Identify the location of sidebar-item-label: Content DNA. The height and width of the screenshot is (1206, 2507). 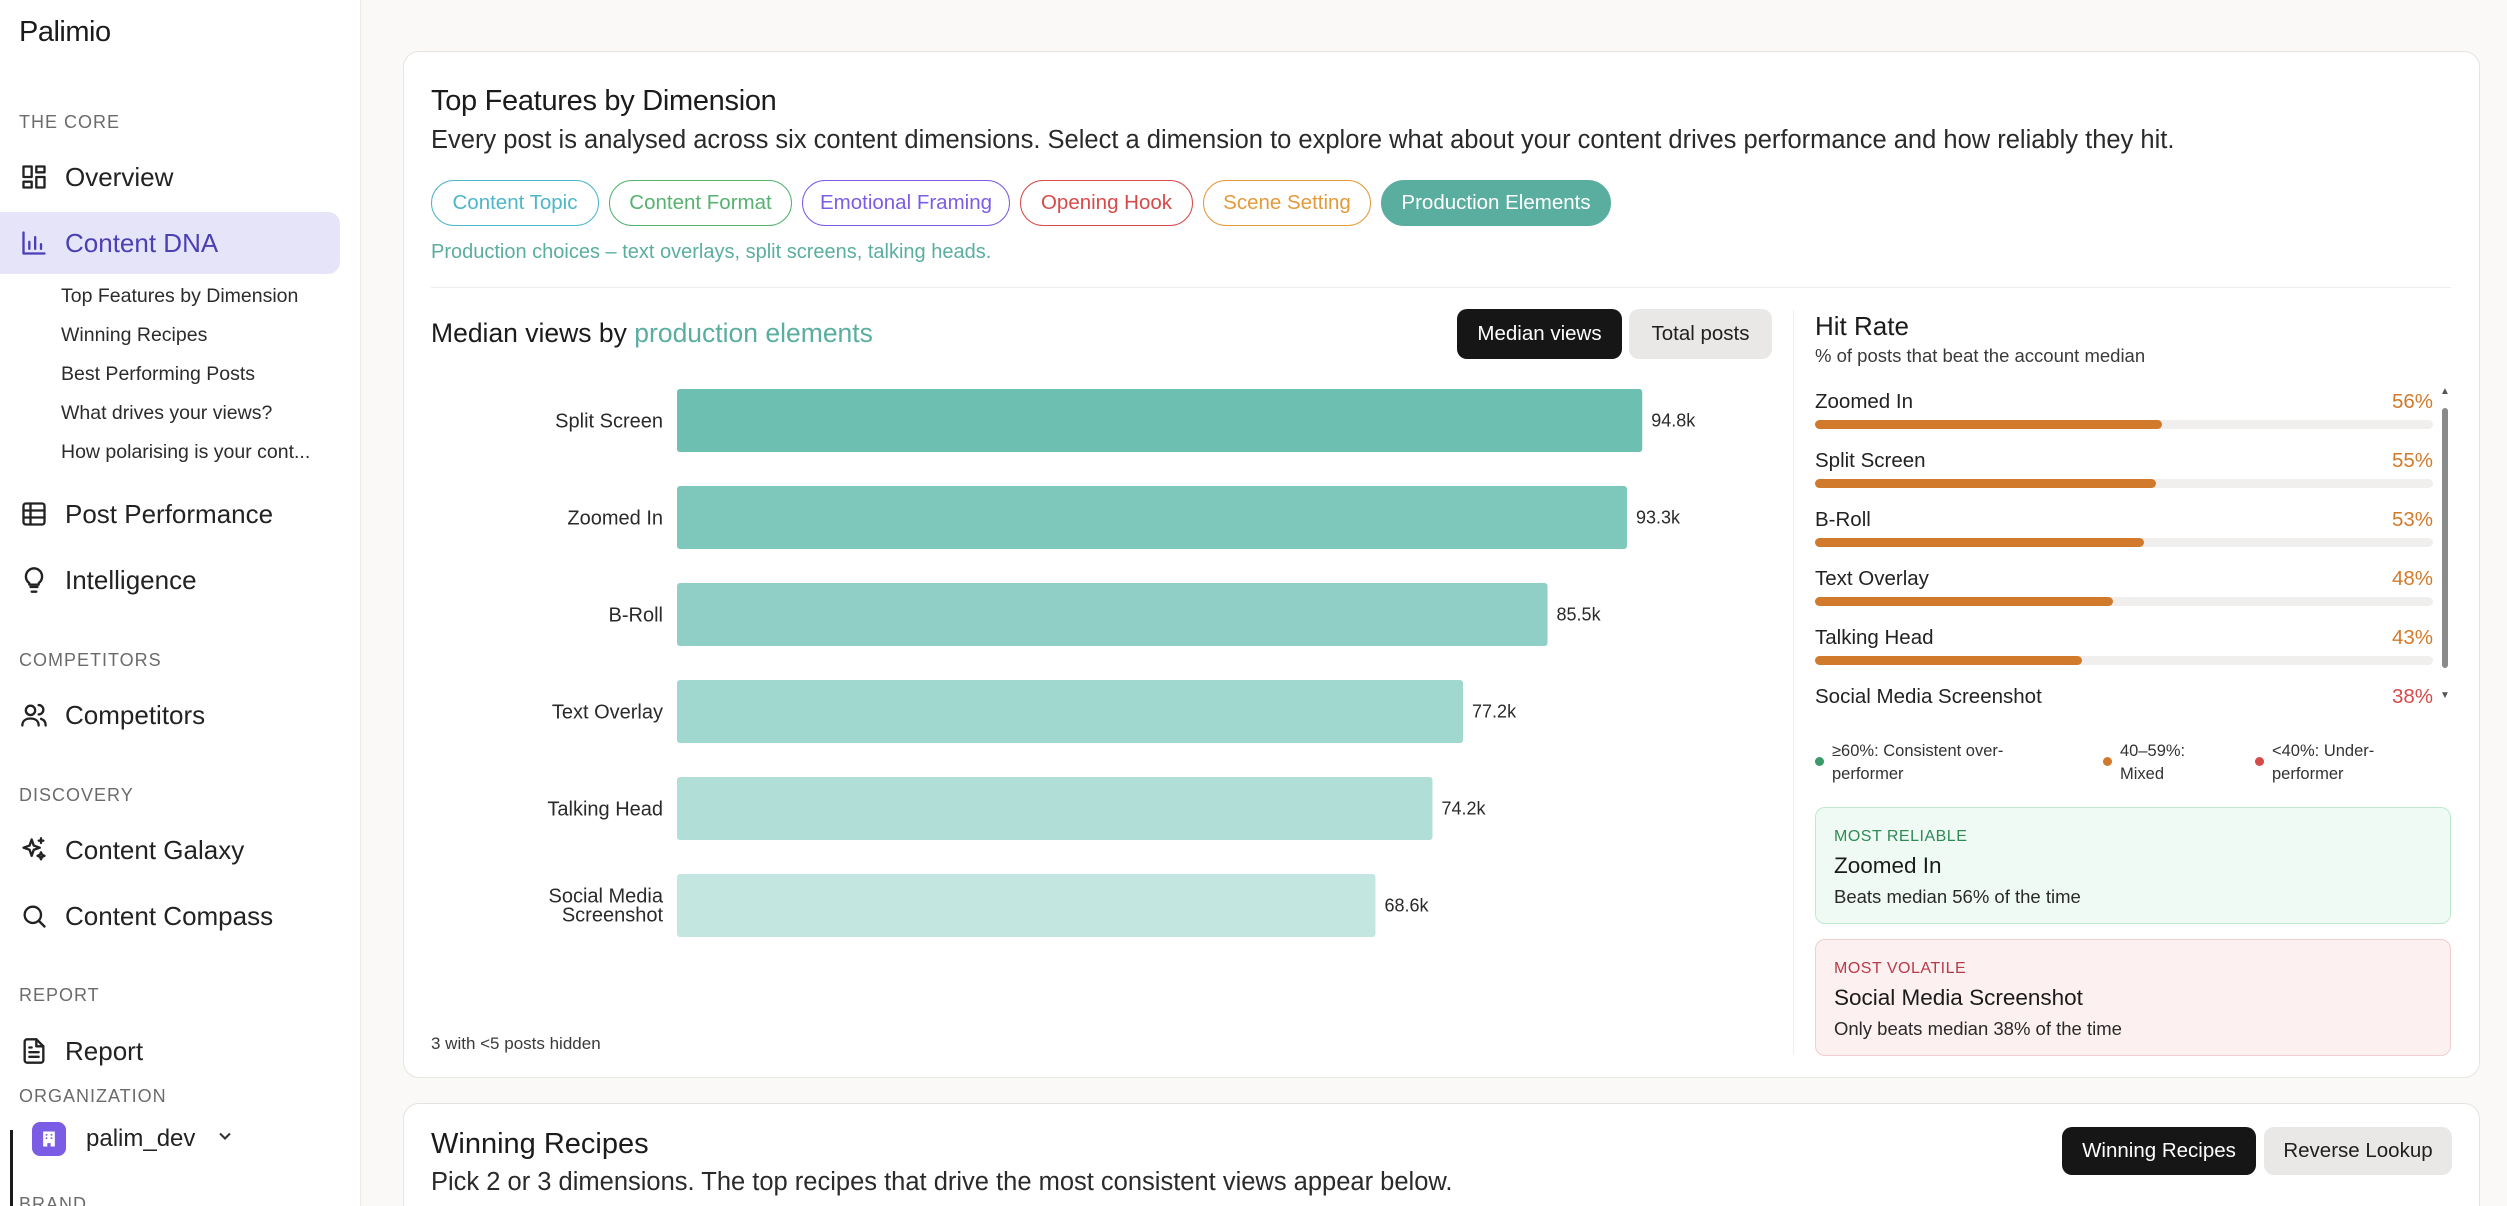
(142, 242).